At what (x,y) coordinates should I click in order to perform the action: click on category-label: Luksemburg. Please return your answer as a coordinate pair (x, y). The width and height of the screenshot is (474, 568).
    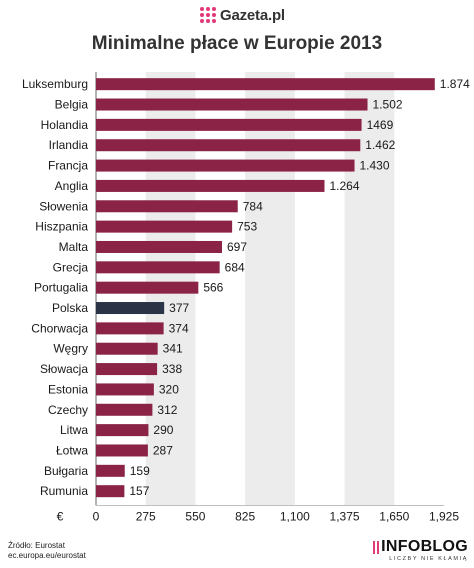
    Looking at the image, I should click on (55, 84).